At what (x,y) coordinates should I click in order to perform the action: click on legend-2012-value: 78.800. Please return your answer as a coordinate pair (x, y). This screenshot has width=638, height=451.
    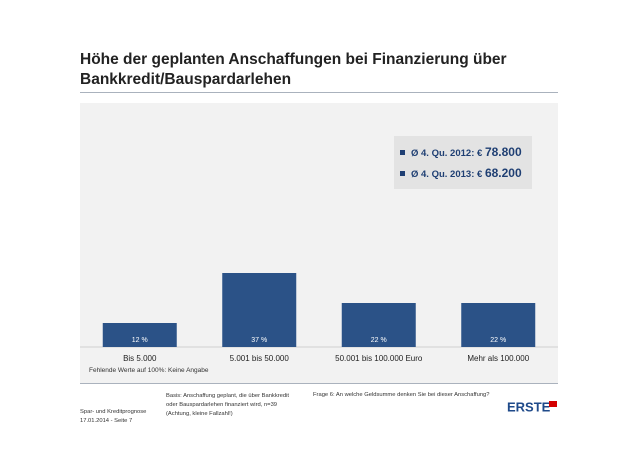
    Looking at the image, I should click on (503, 152).